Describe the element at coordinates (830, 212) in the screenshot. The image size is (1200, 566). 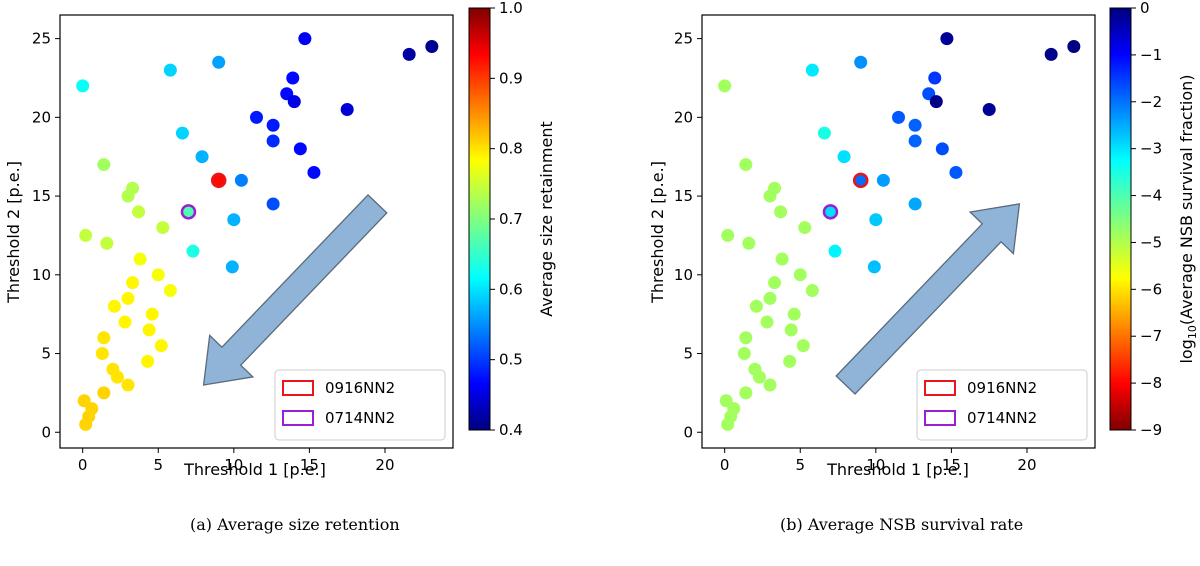
I see `panel-b-highlight-point-0714NN2` at that location.